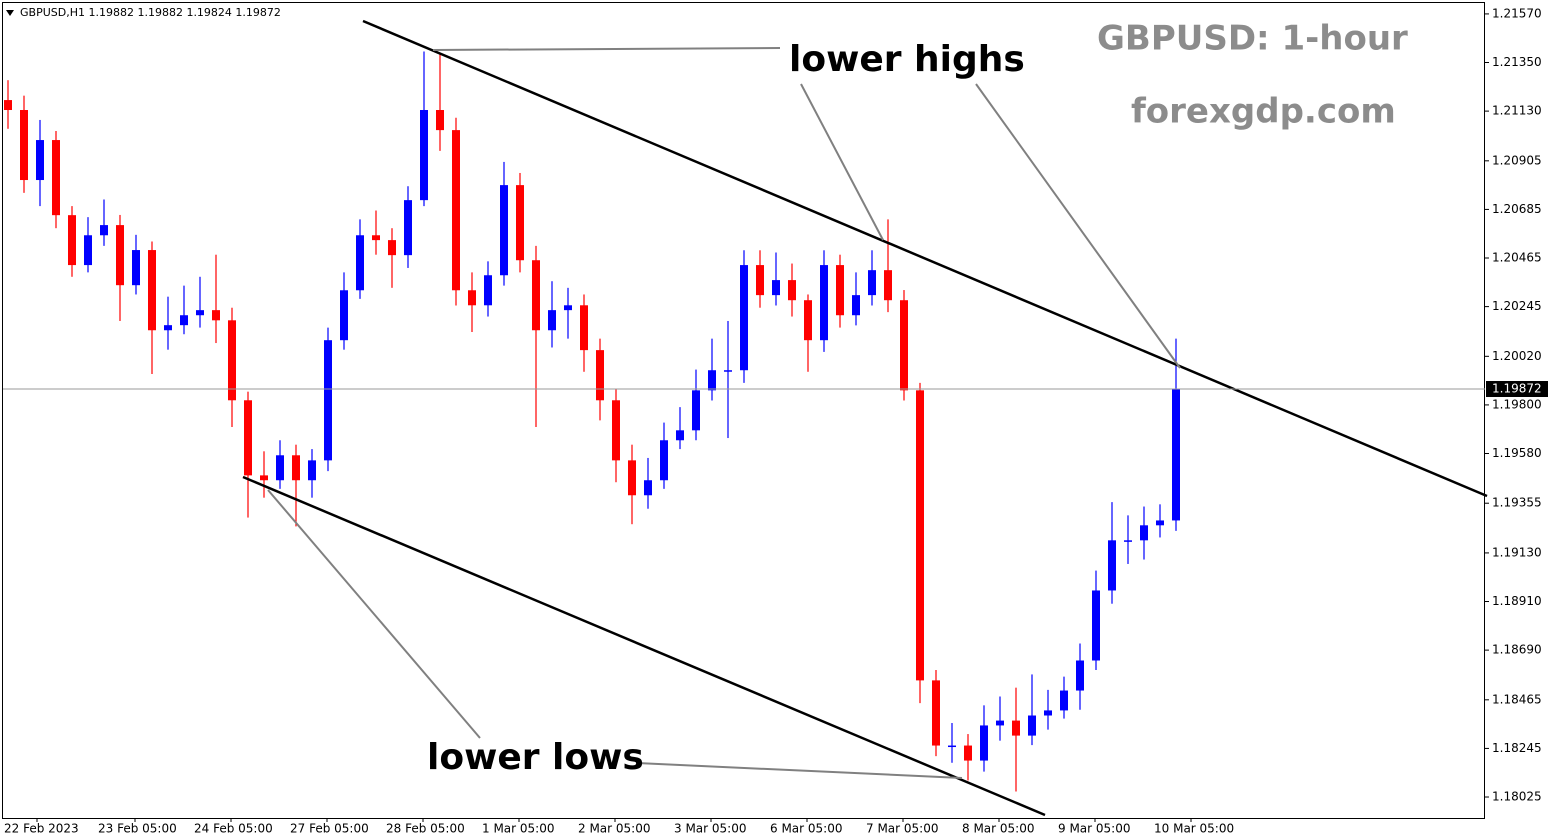  Describe the element at coordinates (1517, 650) in the screenshot. I see `y-tick-label: 1.18690` at that location.